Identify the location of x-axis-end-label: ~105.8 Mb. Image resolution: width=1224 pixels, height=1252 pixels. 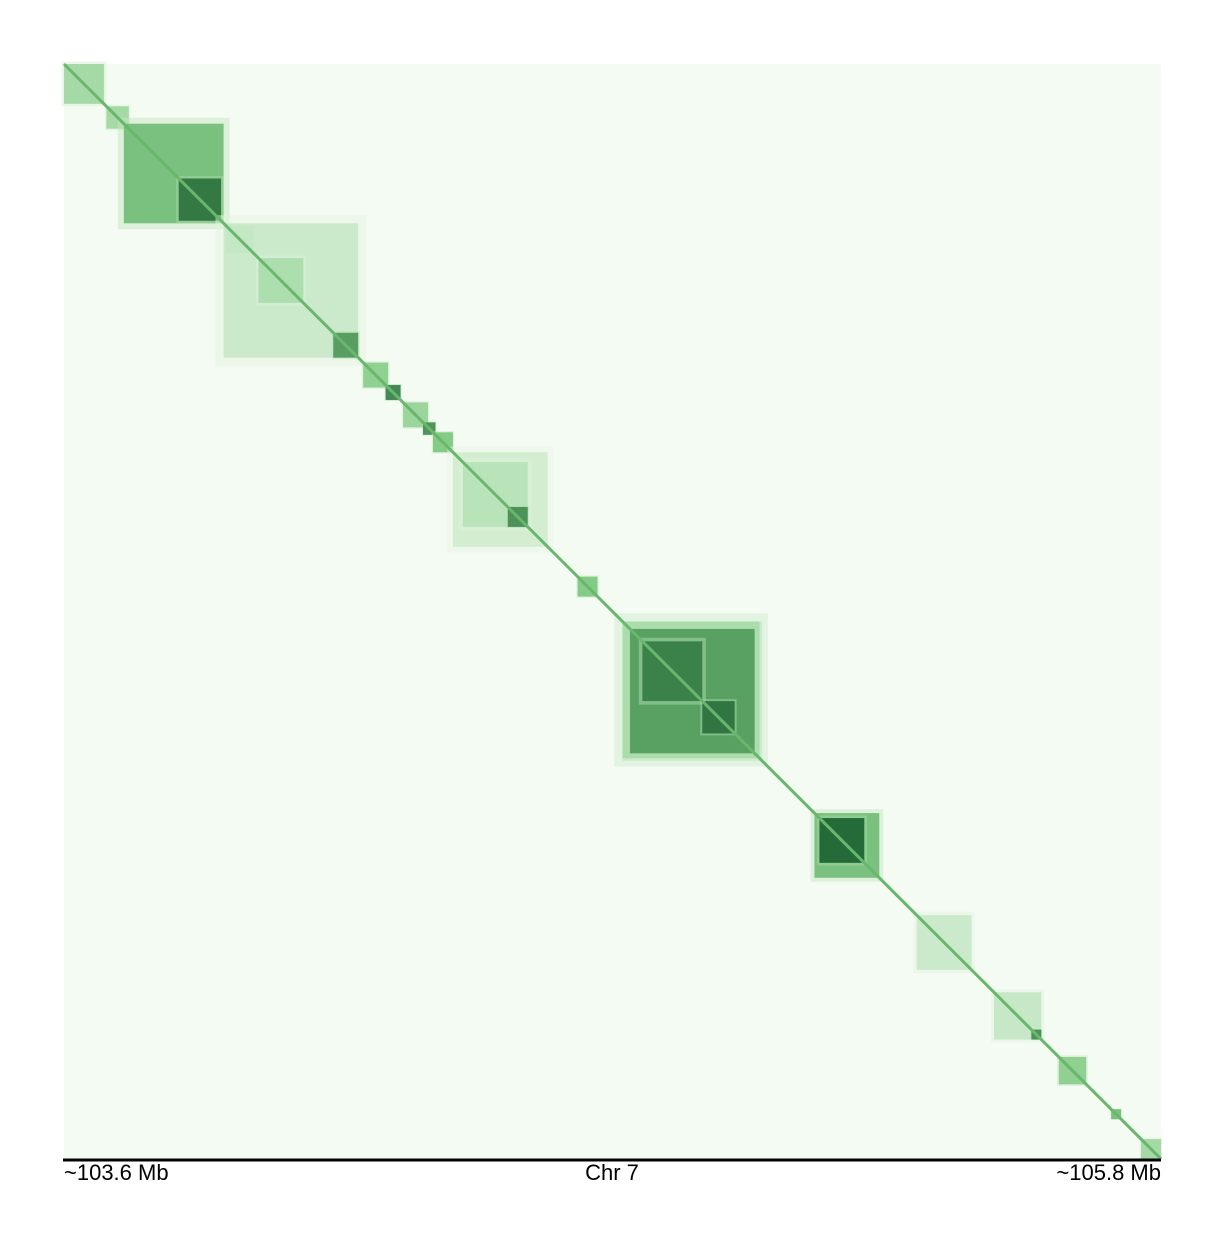
(1108, 1172).